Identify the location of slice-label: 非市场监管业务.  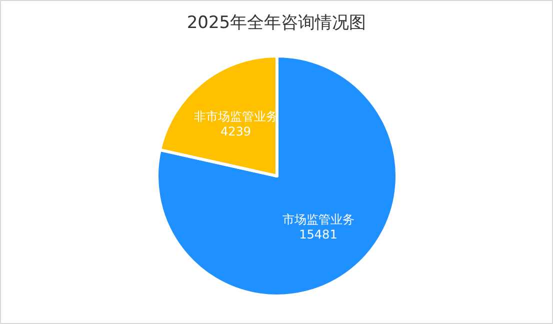
(236, 116).